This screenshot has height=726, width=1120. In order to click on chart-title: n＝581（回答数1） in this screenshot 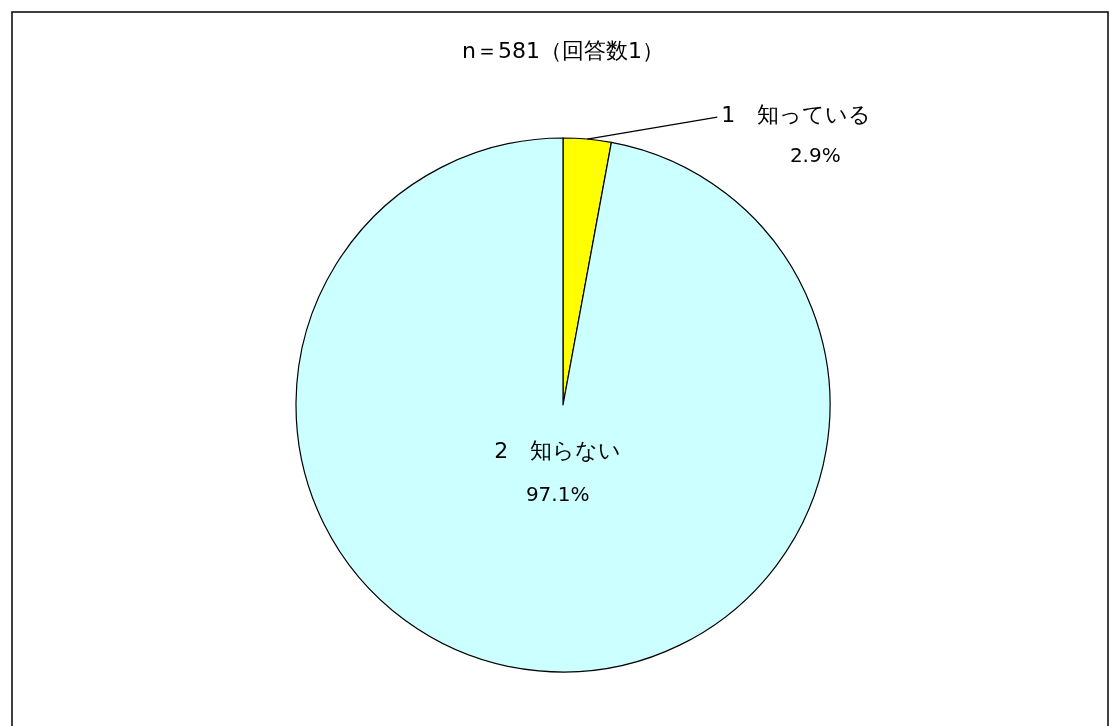, I will do `click(563, 50)`.